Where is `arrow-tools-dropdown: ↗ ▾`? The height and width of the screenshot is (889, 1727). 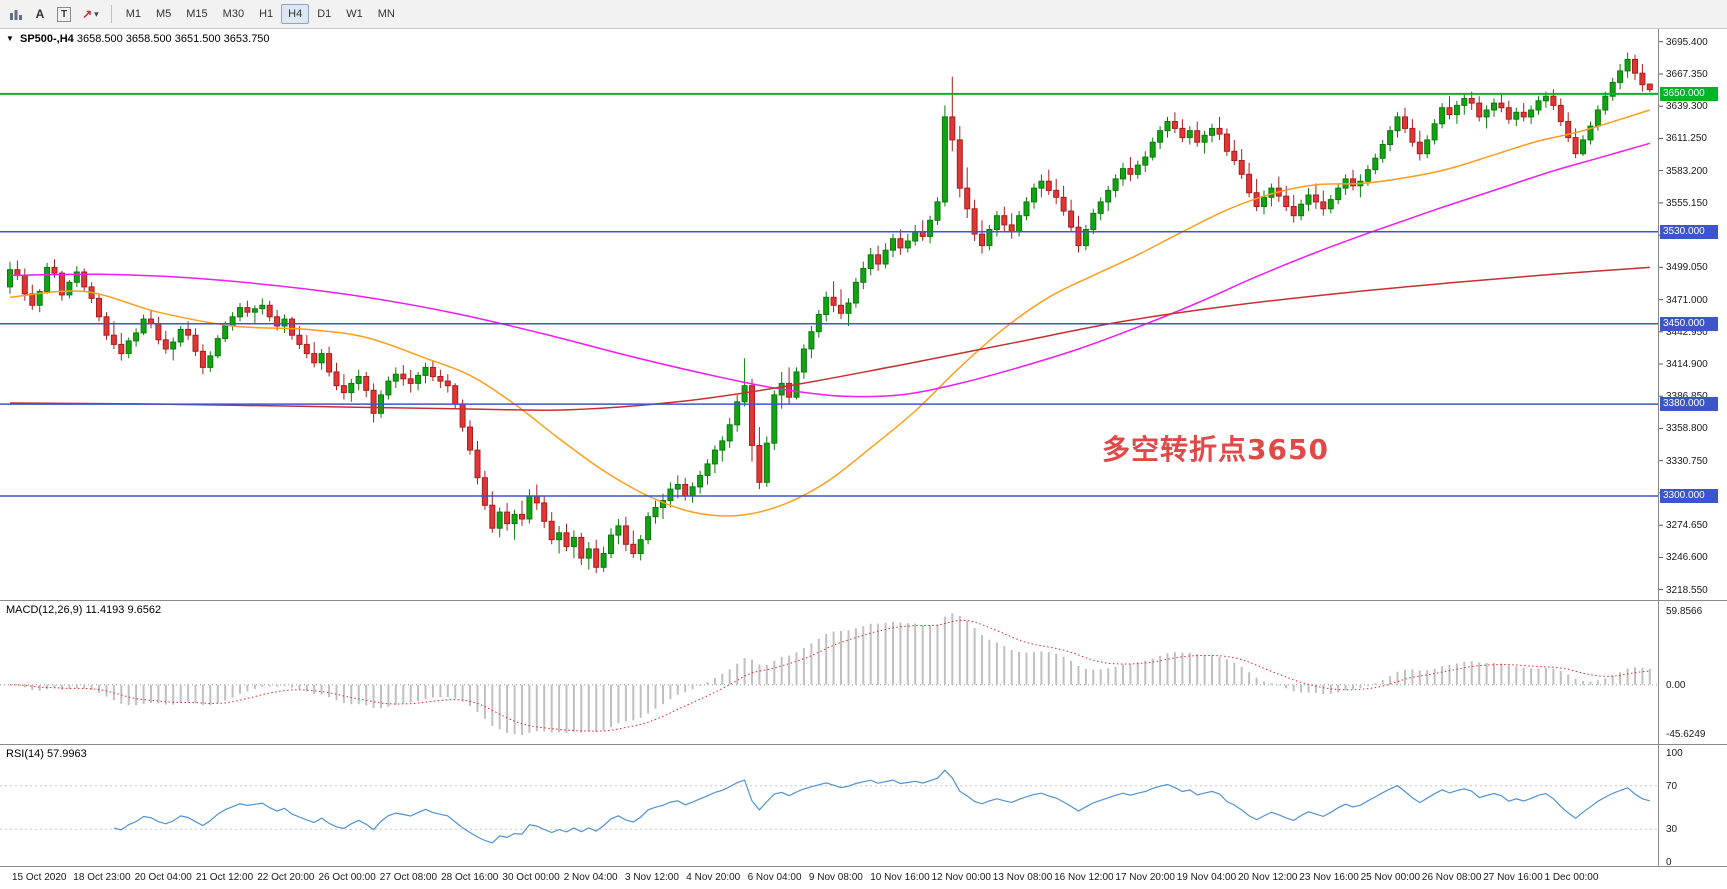 arrow-tools-dropdown: ↗ ▾ is located at coordinates (90, 14).